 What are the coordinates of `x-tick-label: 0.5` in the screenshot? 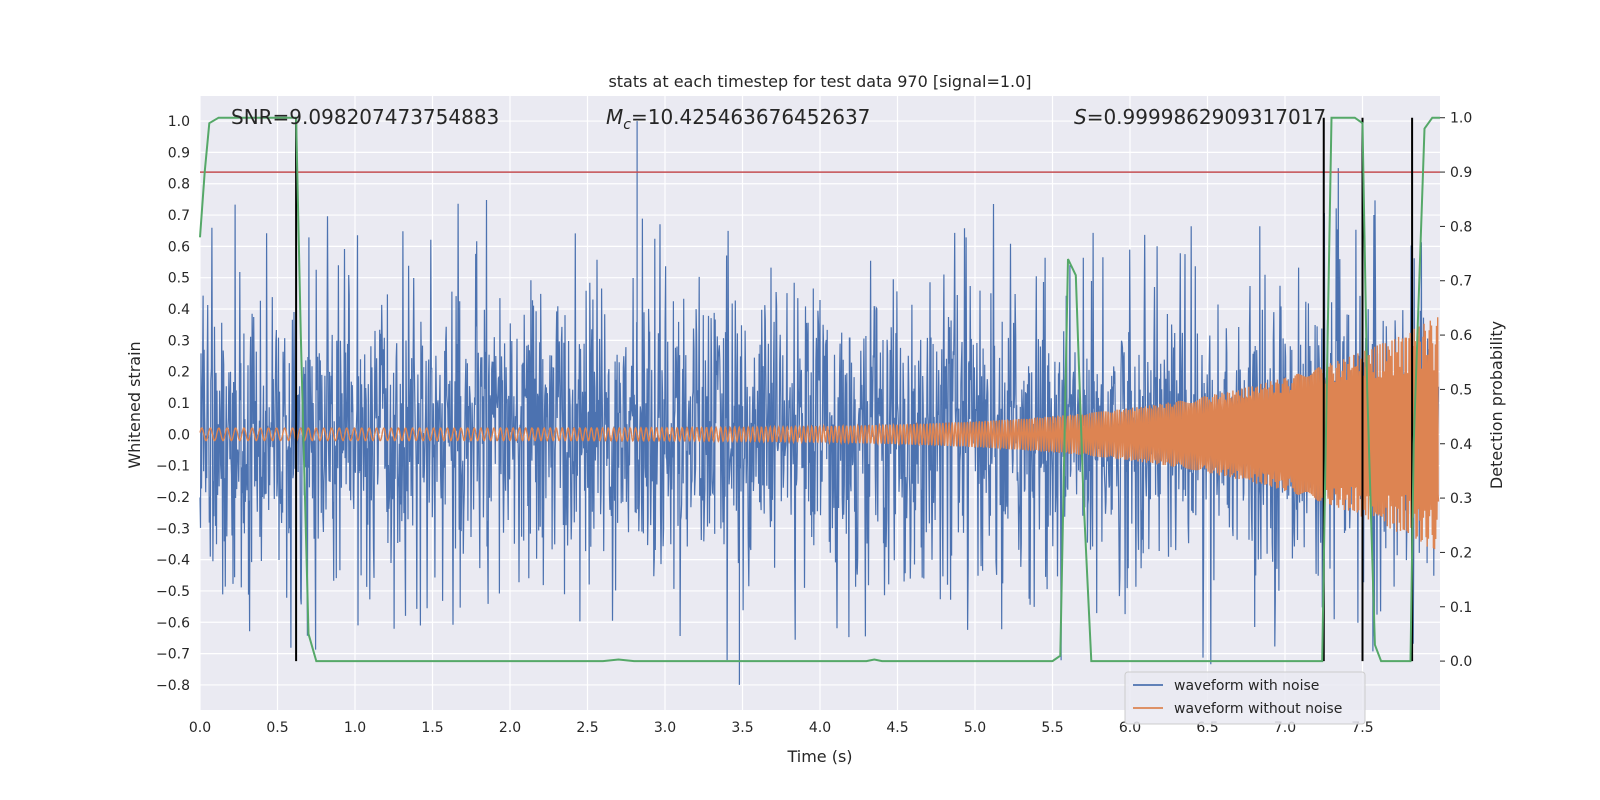 It's located at (277, 728).